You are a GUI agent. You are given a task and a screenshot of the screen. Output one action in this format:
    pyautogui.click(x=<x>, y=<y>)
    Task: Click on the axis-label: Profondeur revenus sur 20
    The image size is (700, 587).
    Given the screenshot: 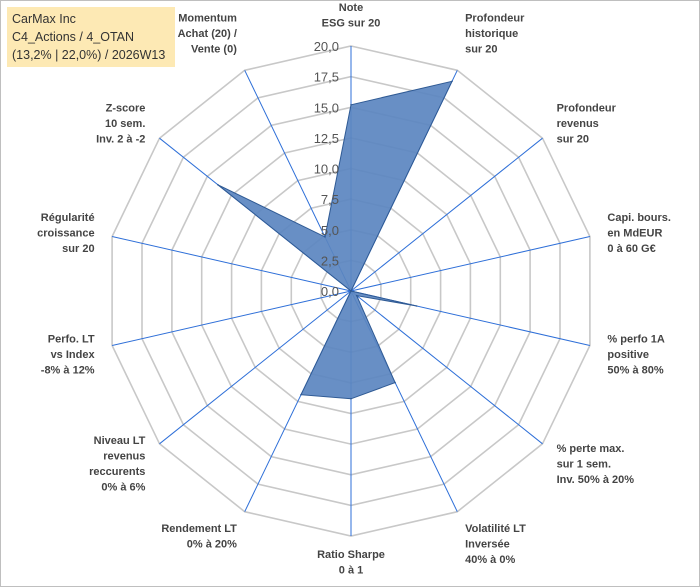 What is the action you would take?
    pyautogui.click(x=587, y=124)
    